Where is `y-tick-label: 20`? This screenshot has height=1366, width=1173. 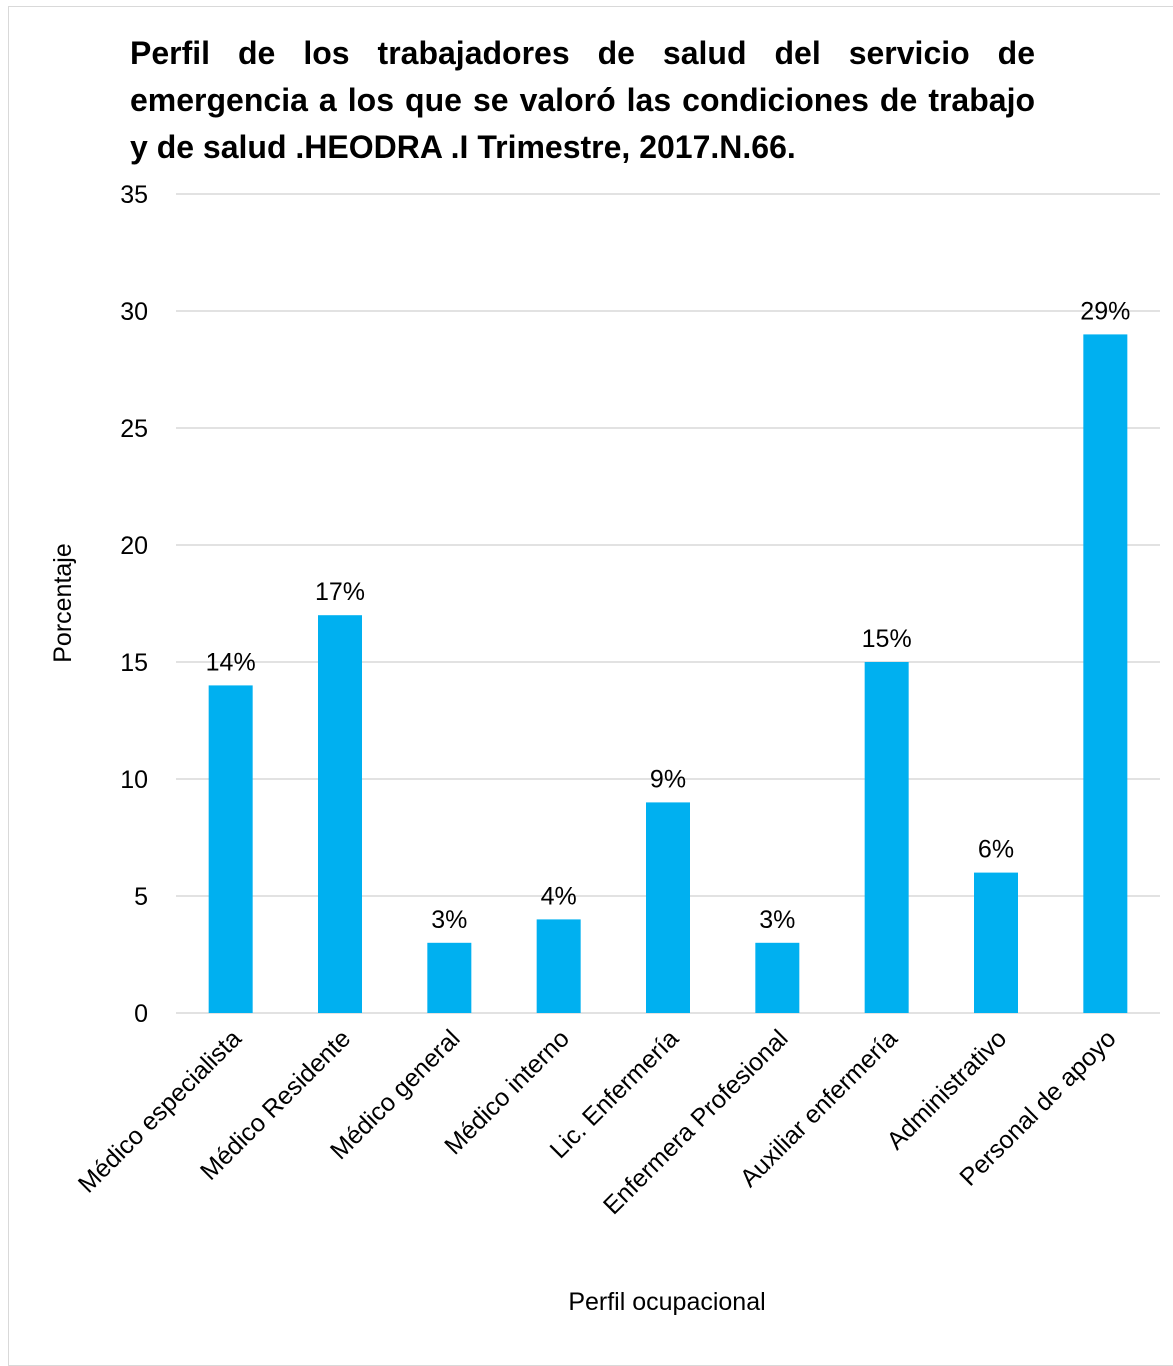
y-tick-label: 20 is located at coordinates (134, 546).